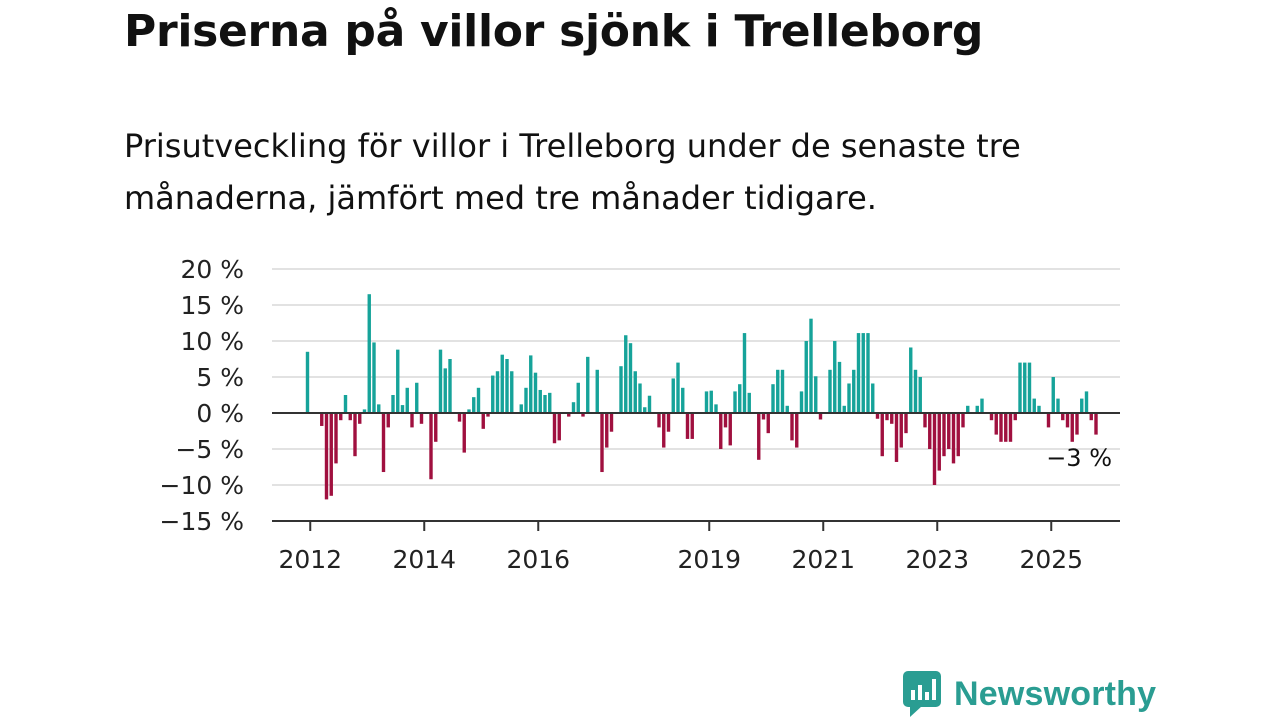 This screenshot has height=720, width=1280. Describe the element at coordinates (220, 377) in the screenshot. I see `y-tick-label: 5 %` at that location.